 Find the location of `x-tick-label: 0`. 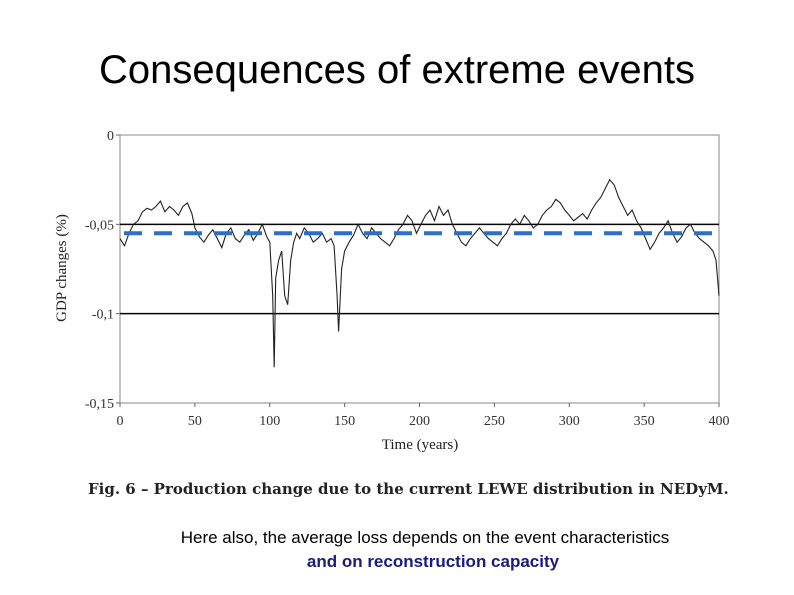

x-tick-label: 0 is located at coordinates (120, 421).